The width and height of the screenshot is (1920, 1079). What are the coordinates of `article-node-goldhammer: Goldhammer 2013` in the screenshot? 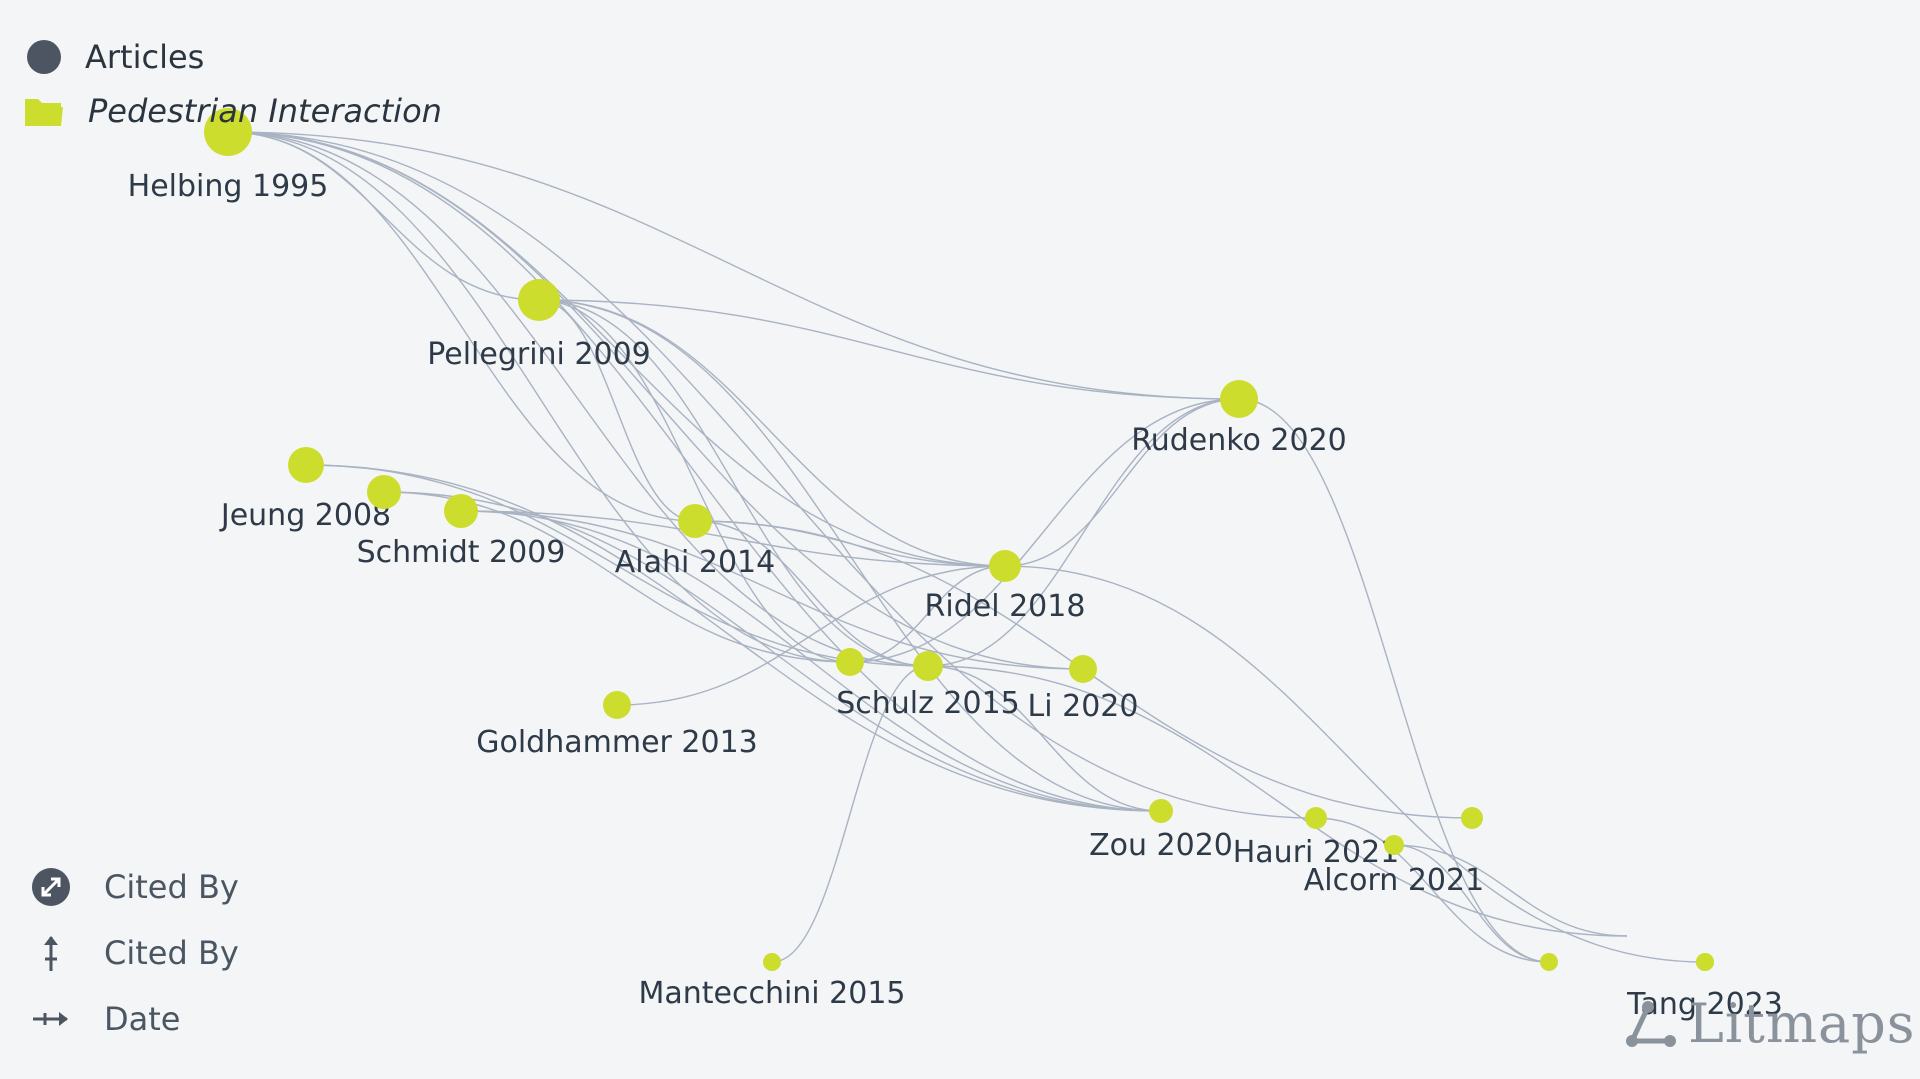 It's located at (617, 725).